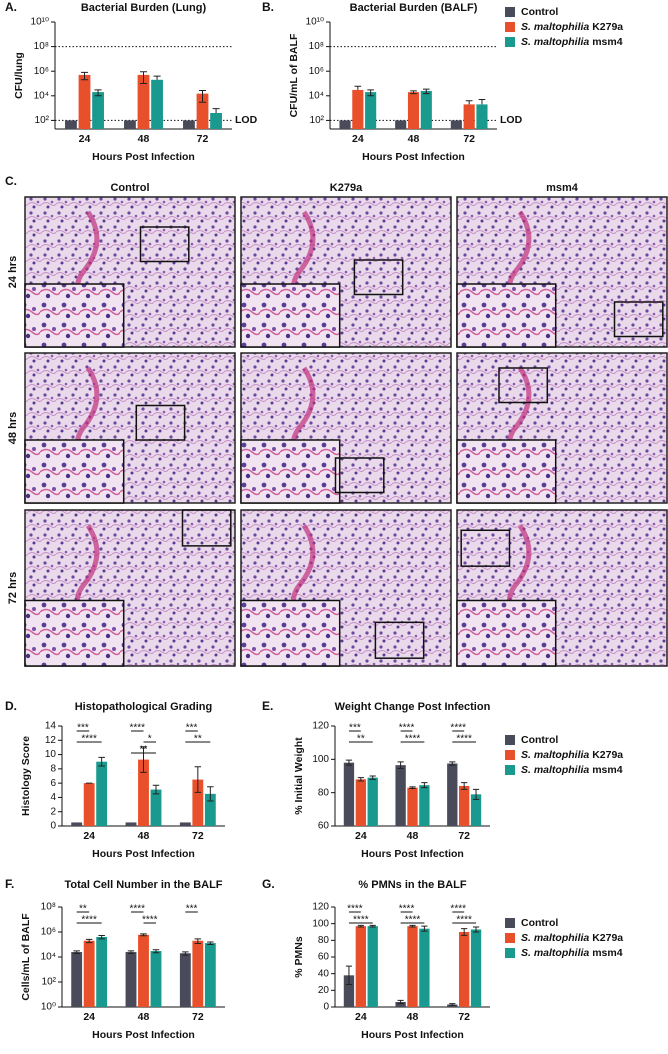 The width and height of the screenshot is (668, 1054). I want to click on legend-swatch, so click(510, 12).